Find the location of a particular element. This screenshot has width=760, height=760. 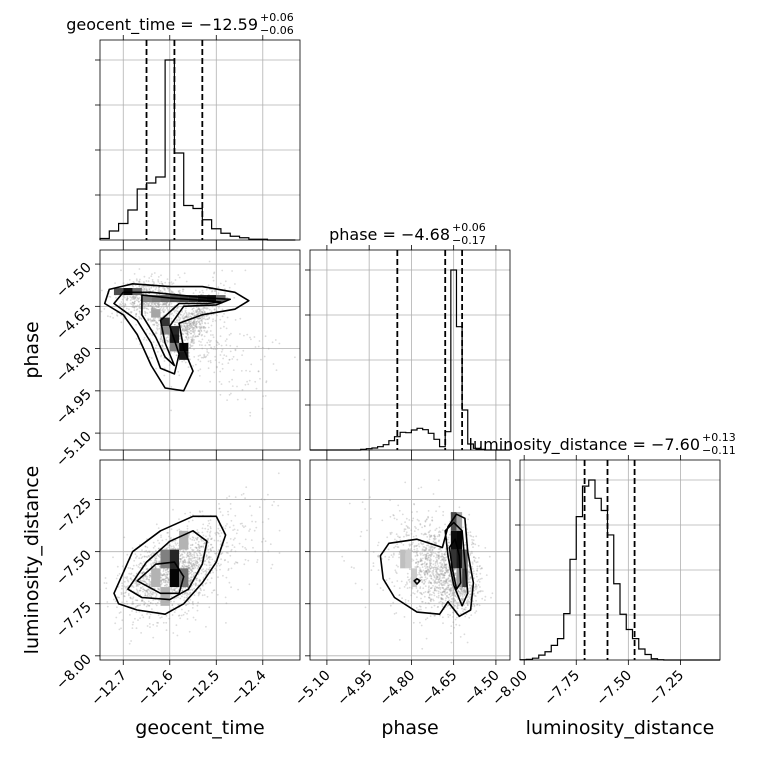

histogram-geocent_time is located at coordinates (197, 150).